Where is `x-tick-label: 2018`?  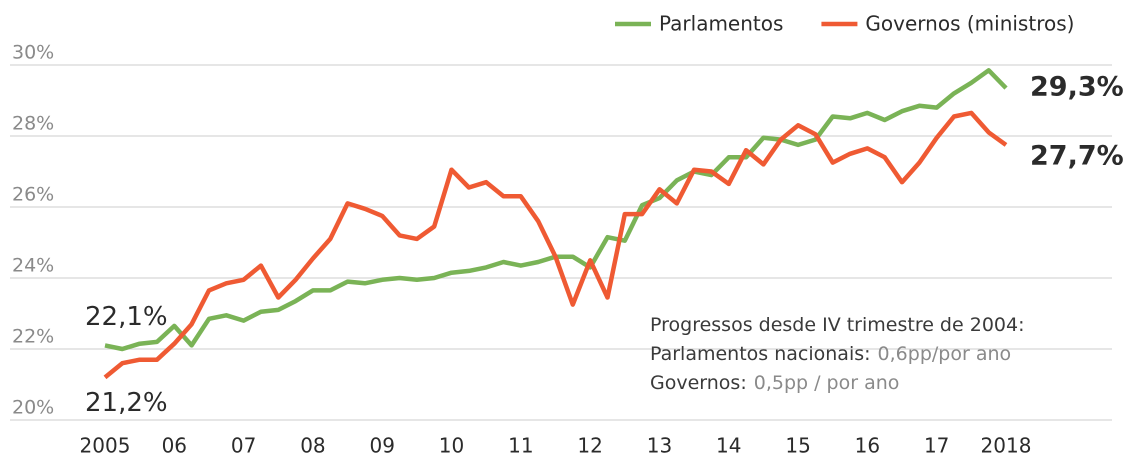 x-tick-label: 2018 is located at coordinates (1006, 446).